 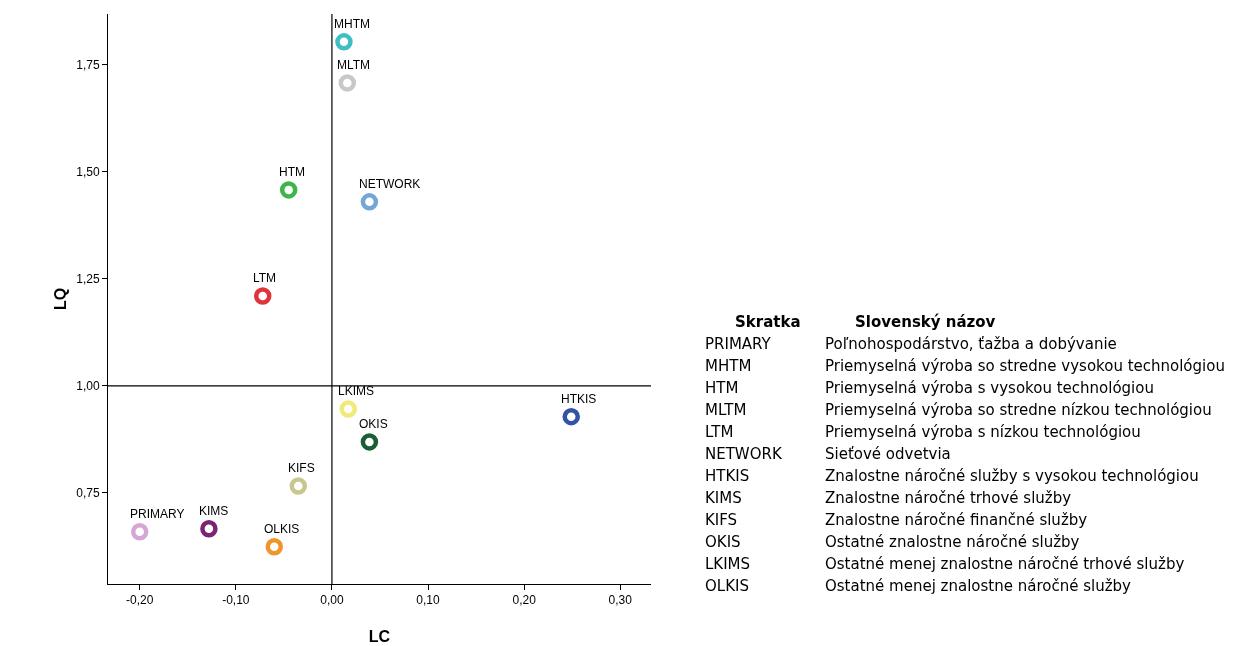 I want to click on text: LKIMS, so click(x=728, y=564).